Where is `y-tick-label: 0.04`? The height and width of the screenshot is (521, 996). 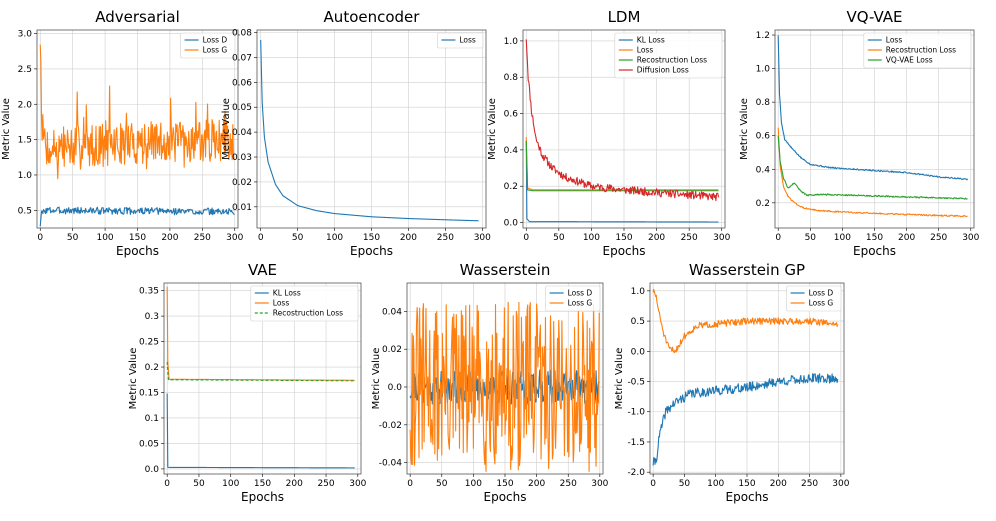
y-tick-label: 0.04 is located at coordinates (392, 312).